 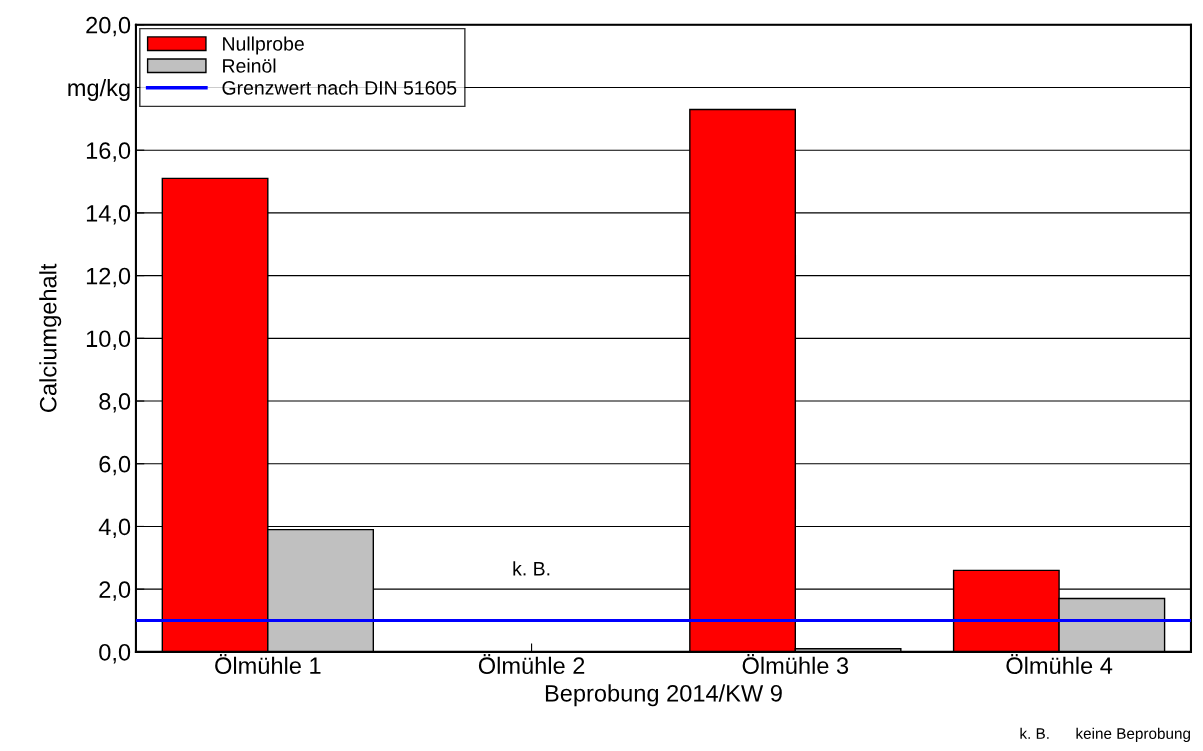 What do you see at coordinates (108, 277) in the screenshot?
I see `y-tick-label: 12,0` at bounding box center [108, 277].